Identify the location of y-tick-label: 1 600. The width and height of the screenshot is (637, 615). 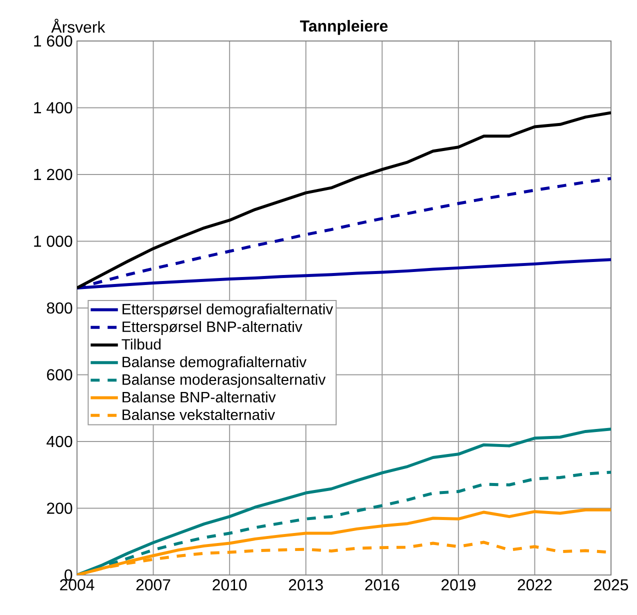
(53, 41).